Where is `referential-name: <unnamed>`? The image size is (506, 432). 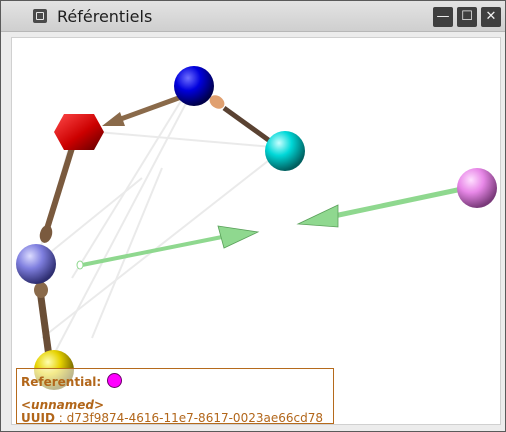
referential-name: <unnamed> is located at coordinates (62, 405).